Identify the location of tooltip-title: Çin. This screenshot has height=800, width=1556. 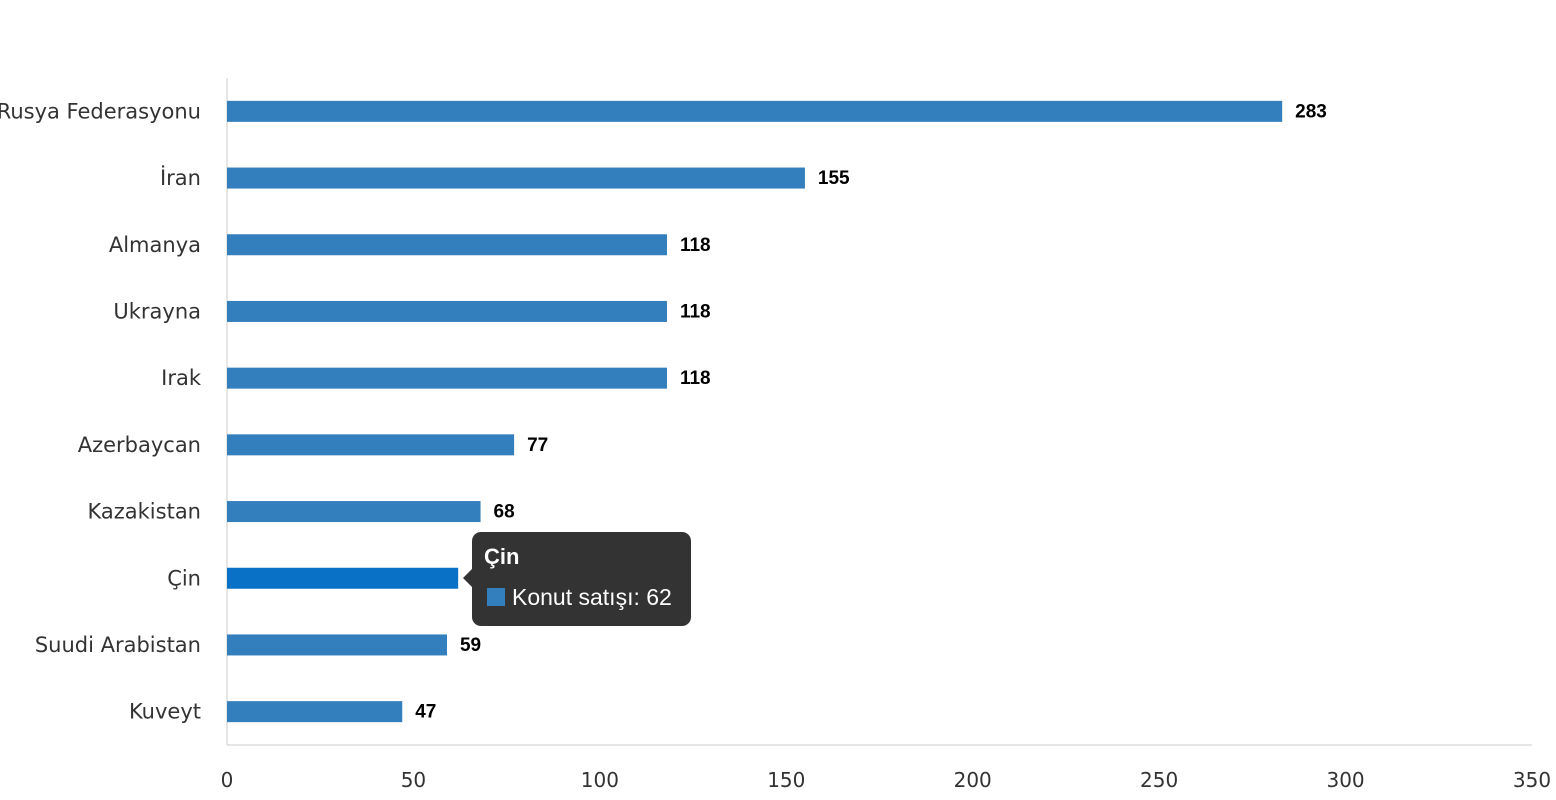
(502, 556).